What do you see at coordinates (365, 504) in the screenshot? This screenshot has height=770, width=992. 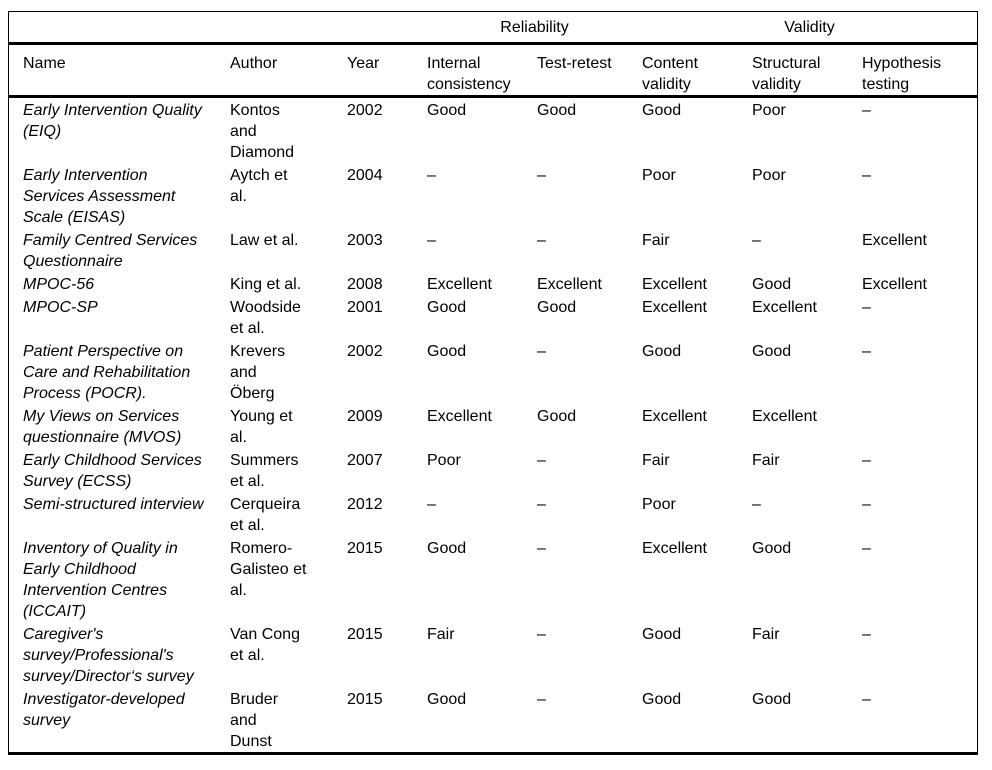 I see `year-cell: 2012` at bounding box center [365, 504].